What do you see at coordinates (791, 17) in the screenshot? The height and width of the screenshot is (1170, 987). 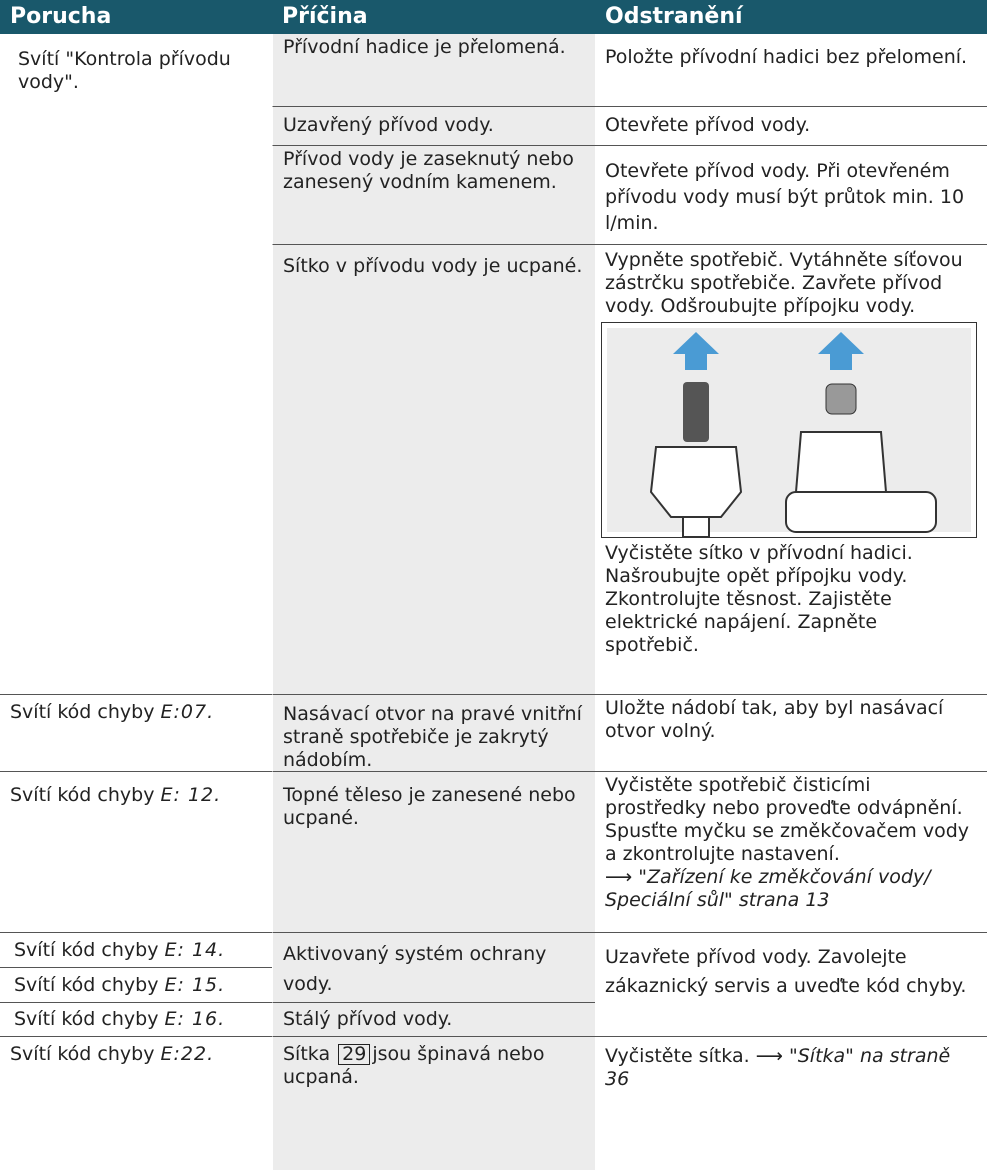 I see `header-cell: Odstranění` at bounding box center [791, 17].